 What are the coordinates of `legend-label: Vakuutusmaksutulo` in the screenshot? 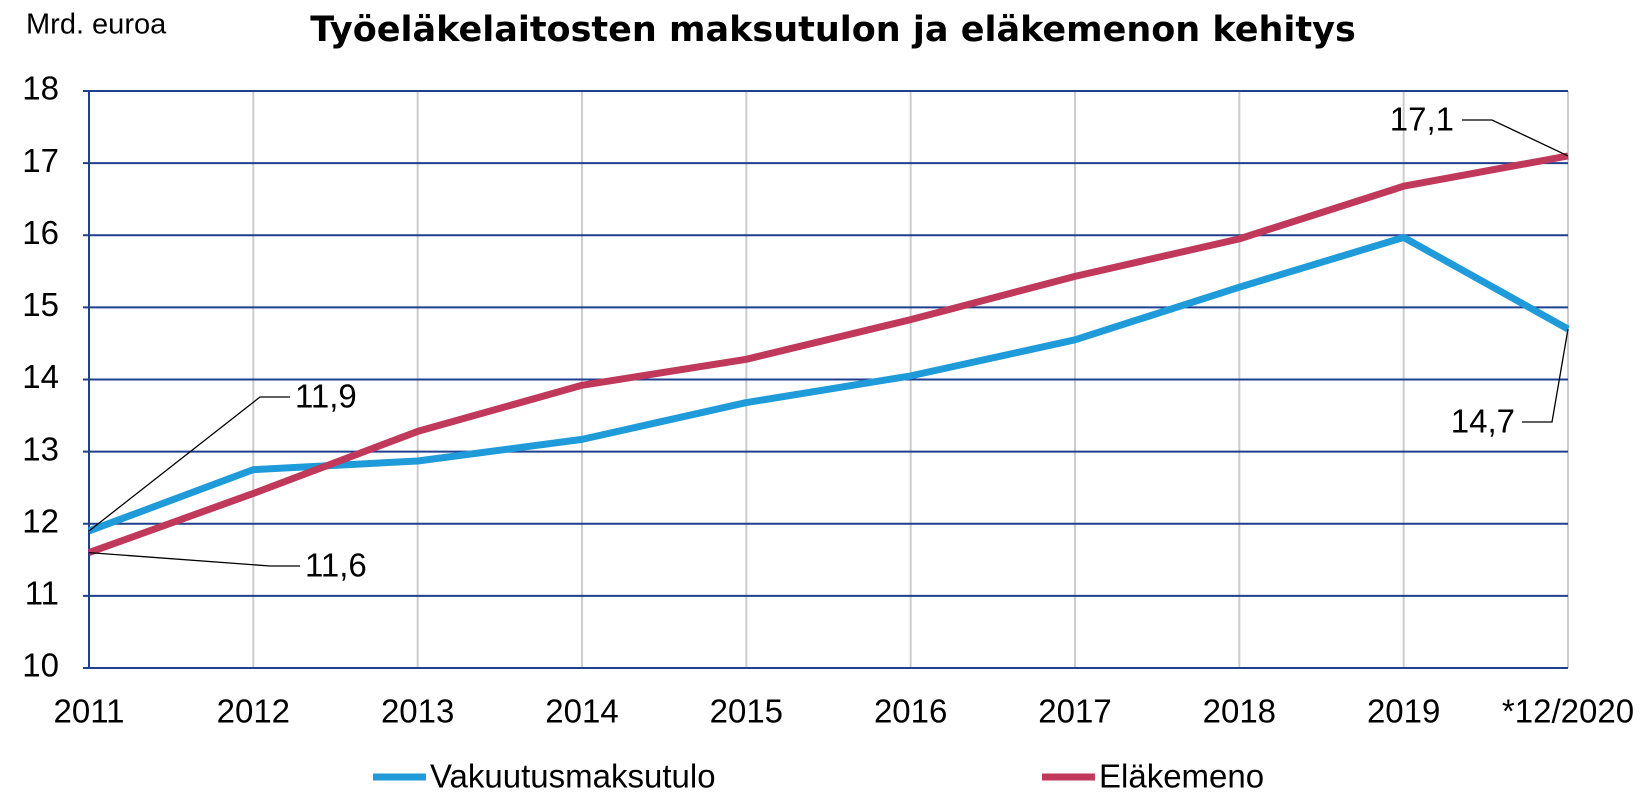 It's located at (573, 776).